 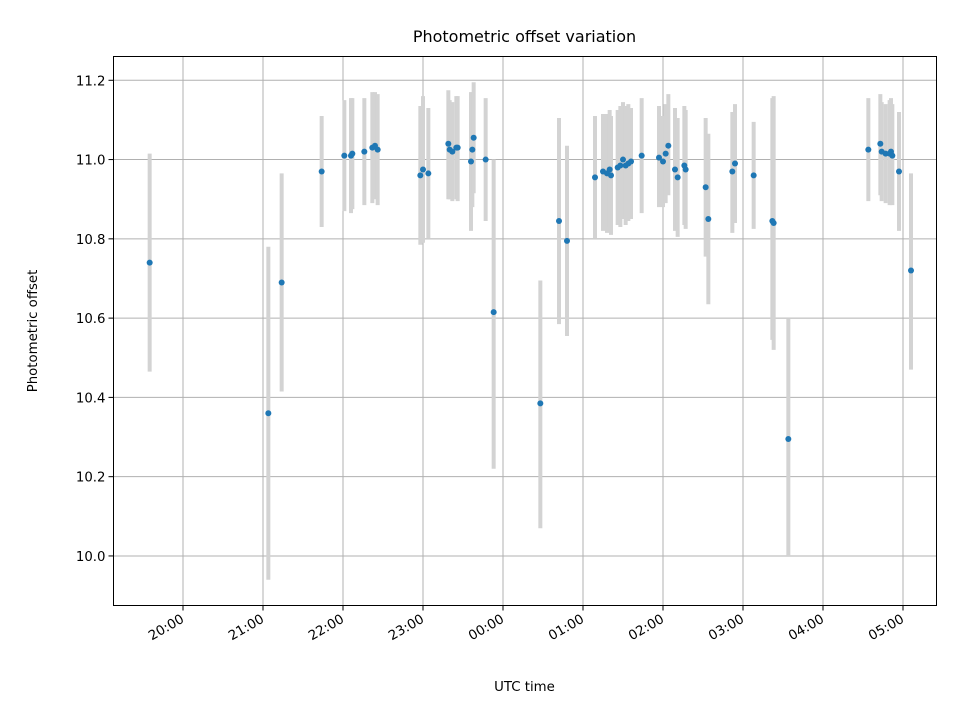 I want to click on x-tick-label: 03:00, so click(x=726, y=628).